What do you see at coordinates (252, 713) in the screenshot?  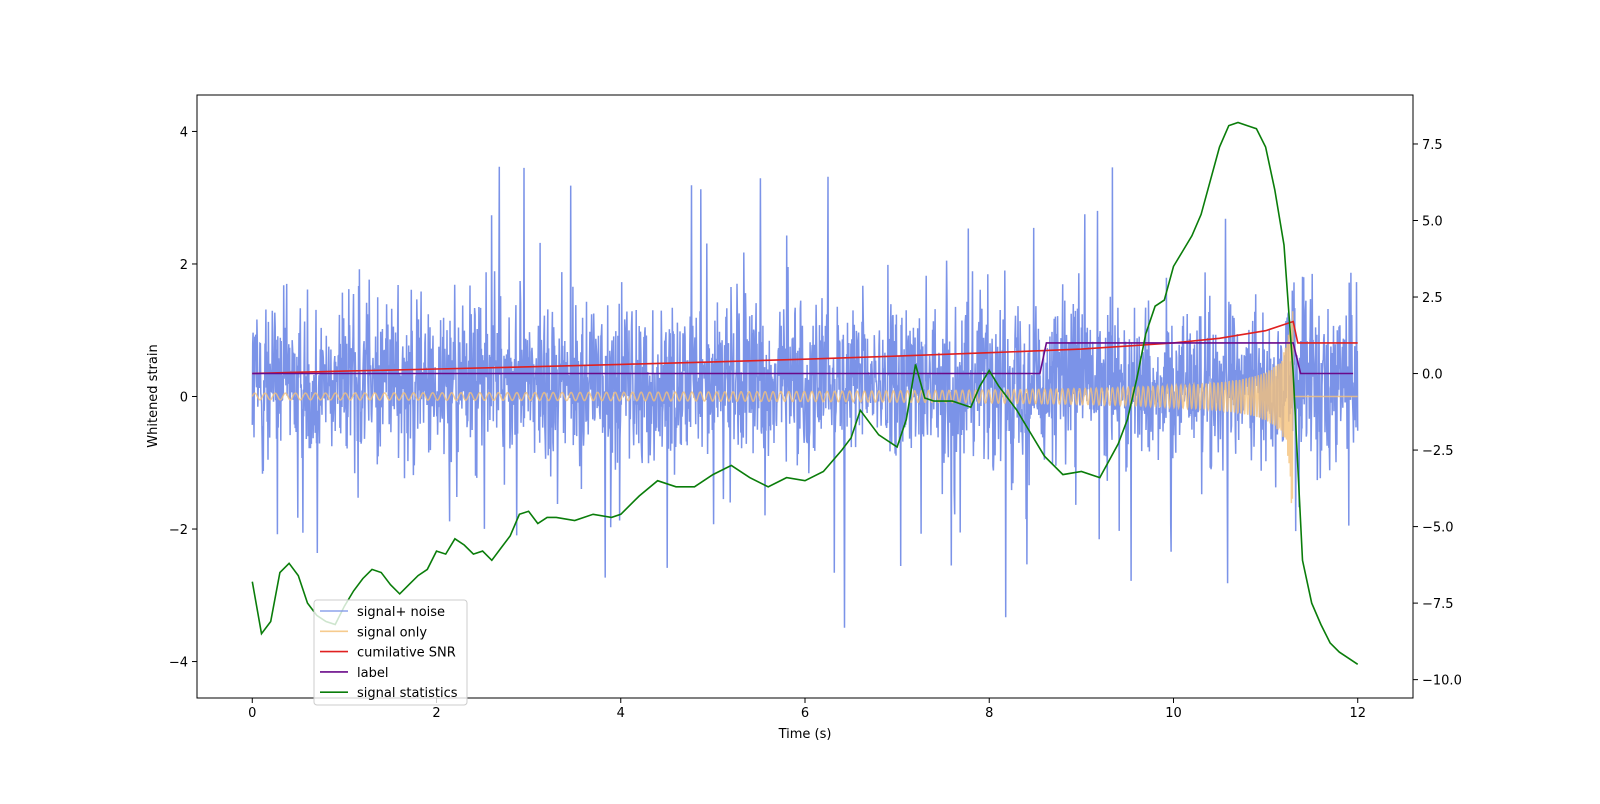 I see `x-tick-label: 0` at bounding box center [252, 713].